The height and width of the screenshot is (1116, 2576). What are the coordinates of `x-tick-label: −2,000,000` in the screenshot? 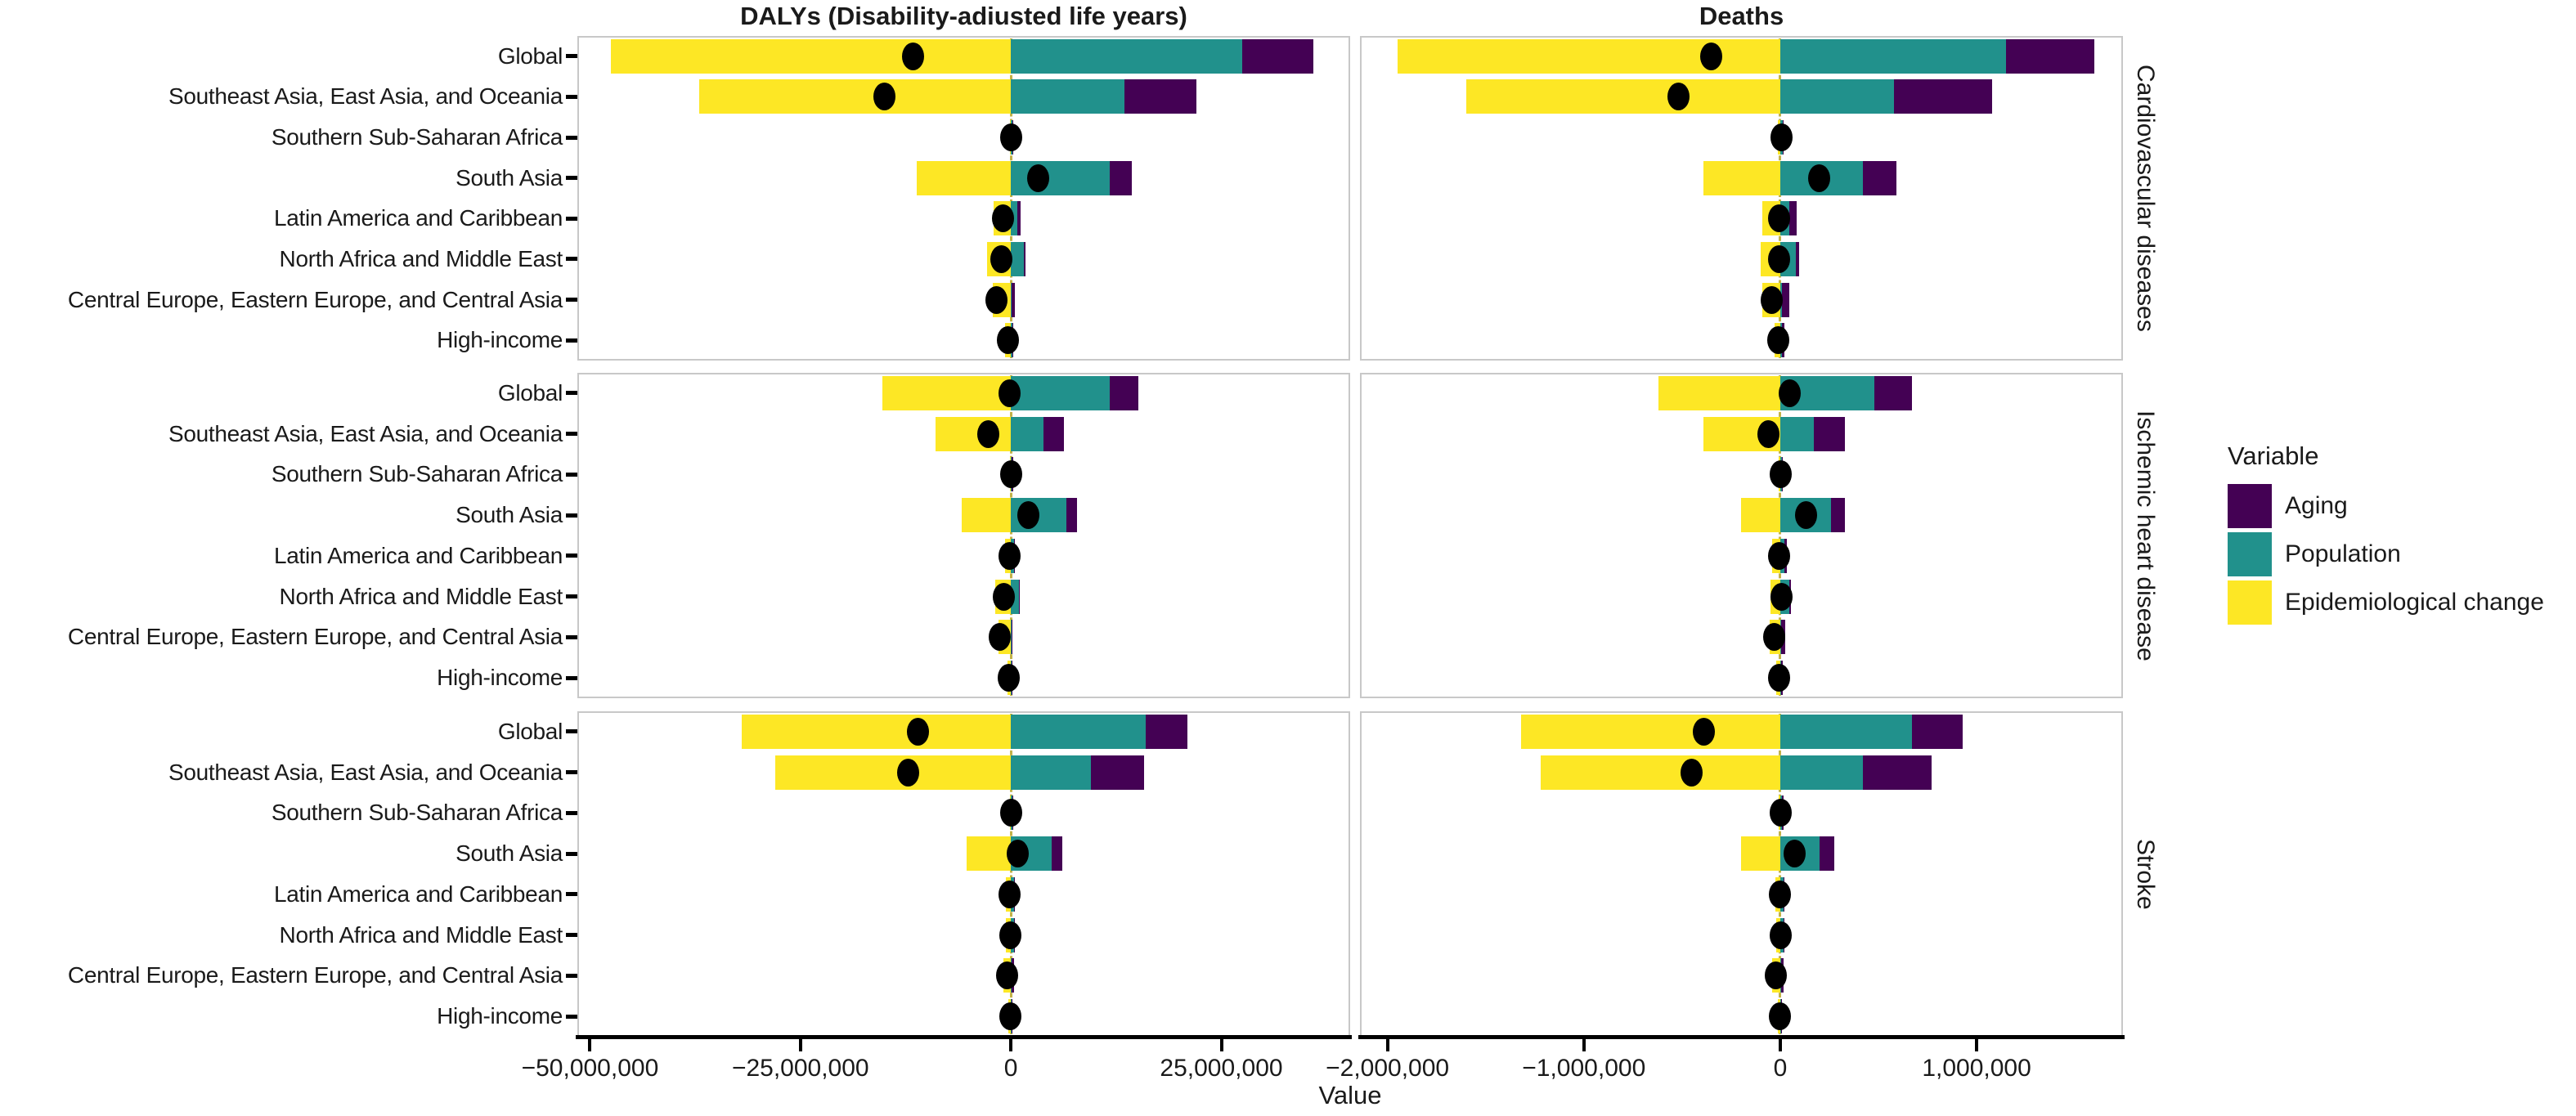 It's located at (1388, 1068).